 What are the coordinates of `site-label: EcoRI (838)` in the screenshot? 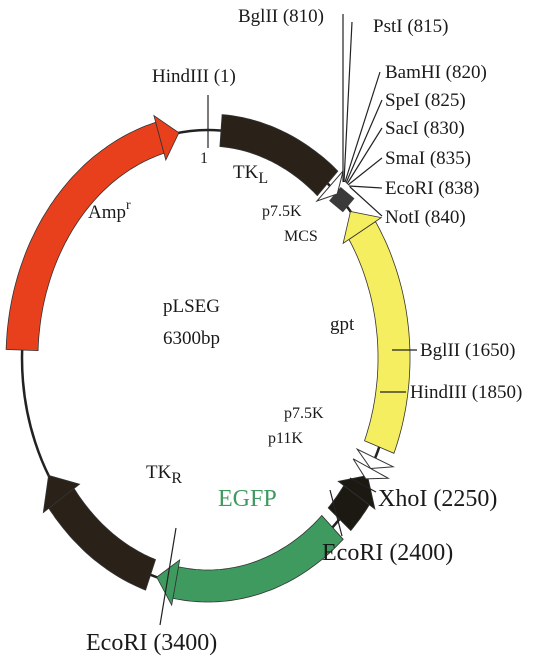 It's located at (432, 188).